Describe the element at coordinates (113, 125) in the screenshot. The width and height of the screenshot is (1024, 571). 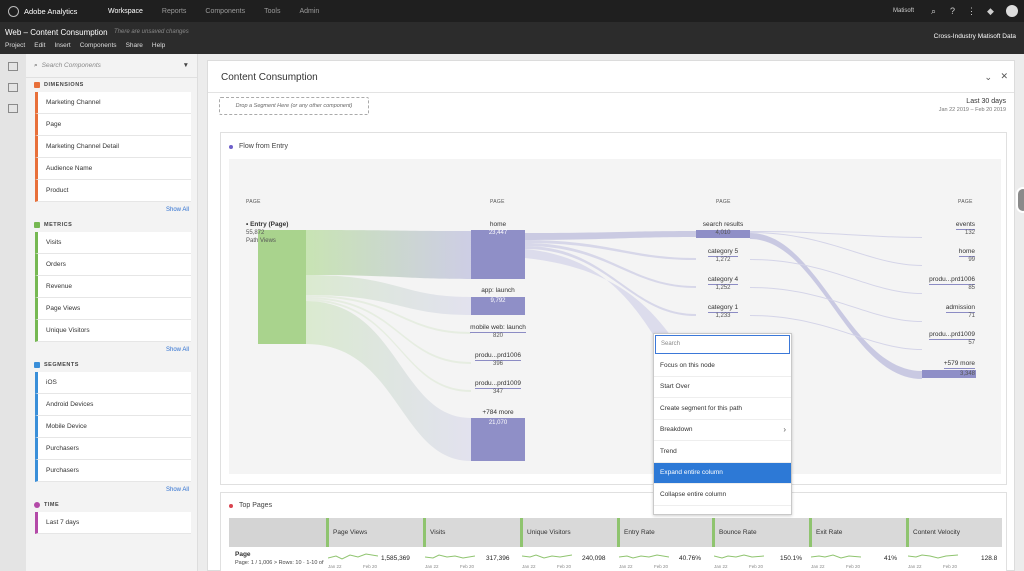
I see `dimension-item: Page` at that location.